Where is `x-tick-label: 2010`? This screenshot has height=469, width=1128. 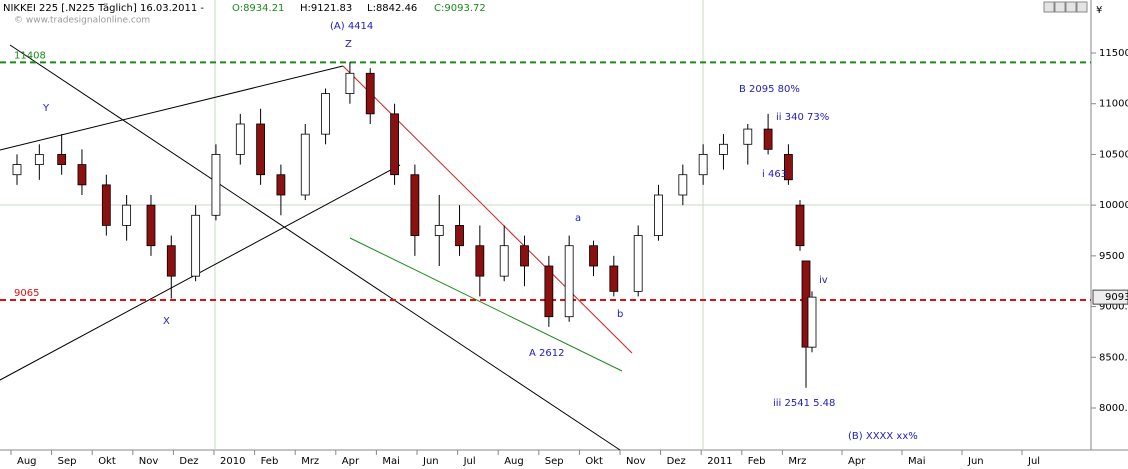 x-tick-label: 2010 is located at coordinates (232, 461).